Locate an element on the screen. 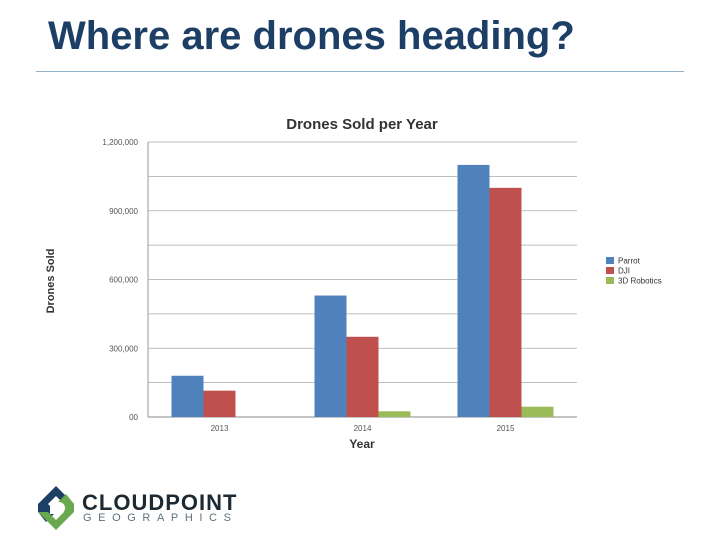 The height and width of the screenshot is (540, 720). cloudpoint-logo: CLOUDPOINT GEOGRAPHICS is located at coordinates (151, 508).